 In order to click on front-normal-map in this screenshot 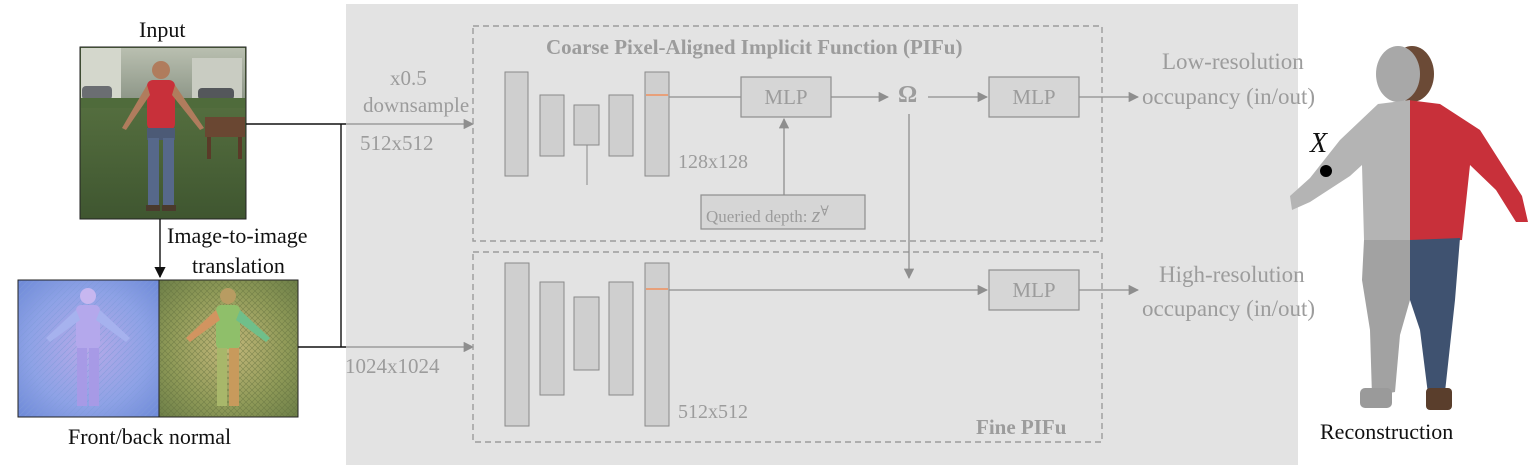, I will do `click(88, 348)`.